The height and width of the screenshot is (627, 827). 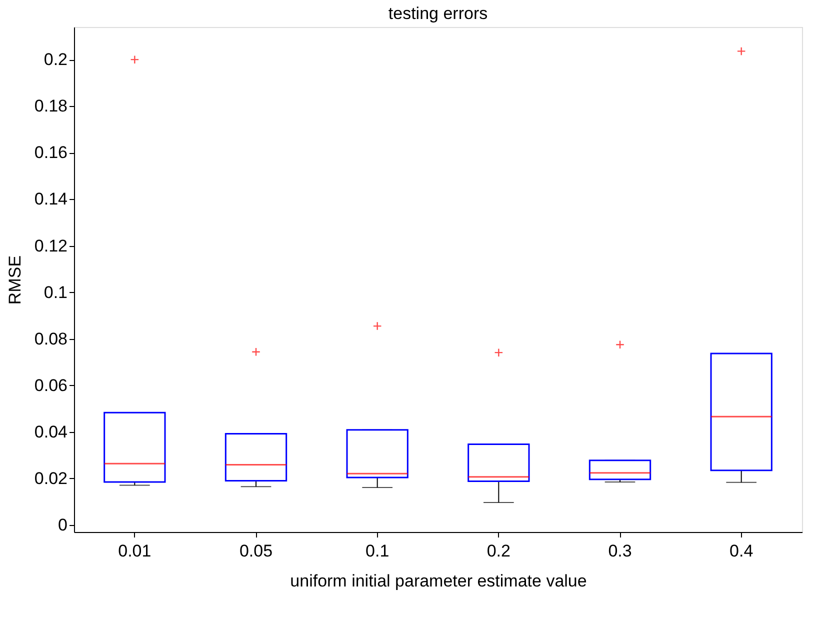 I want to click on y-tick-label: 0.02, so click(x=51, y=478).